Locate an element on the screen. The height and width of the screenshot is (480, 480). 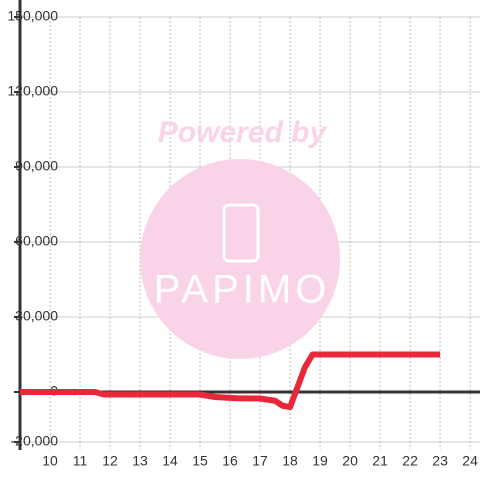
x-tick-label: 23 is located at coordinates (440, 461).